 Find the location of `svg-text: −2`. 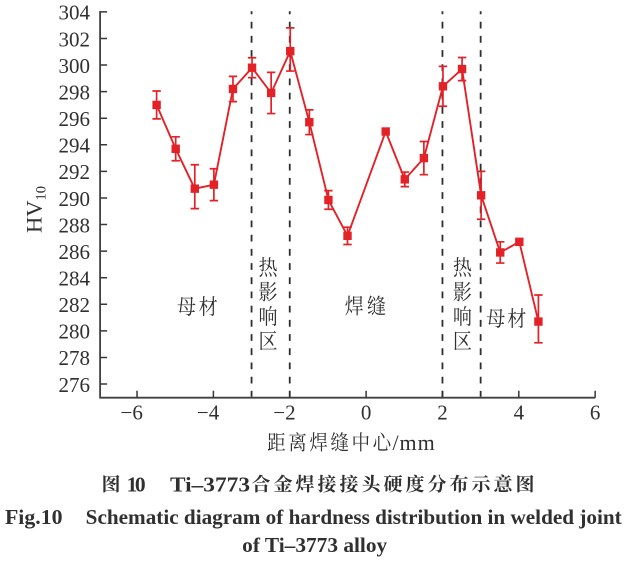

svg-text: −2 is located at coordinates (284, 413).